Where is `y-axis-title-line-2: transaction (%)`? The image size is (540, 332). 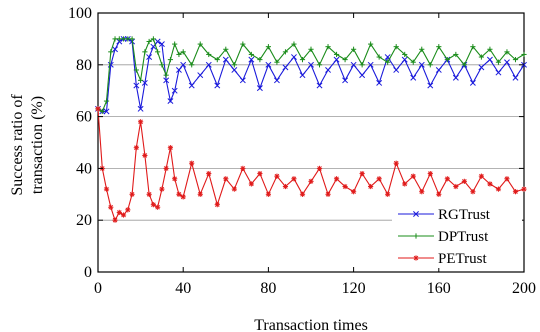 y-axis-title-line-2: transaction (%) is located at coordinates (37, 145).